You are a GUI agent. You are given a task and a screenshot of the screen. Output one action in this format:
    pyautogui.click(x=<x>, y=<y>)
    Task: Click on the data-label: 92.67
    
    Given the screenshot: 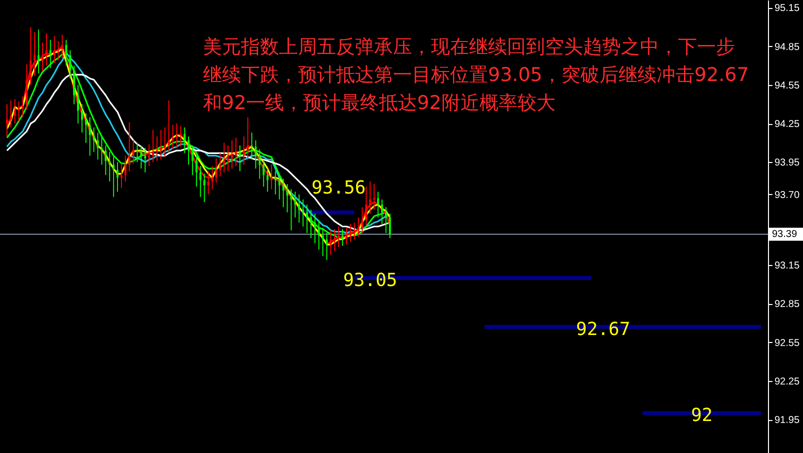 What is the action you would take?
    pyautogui.click(x=603, y=329)
    